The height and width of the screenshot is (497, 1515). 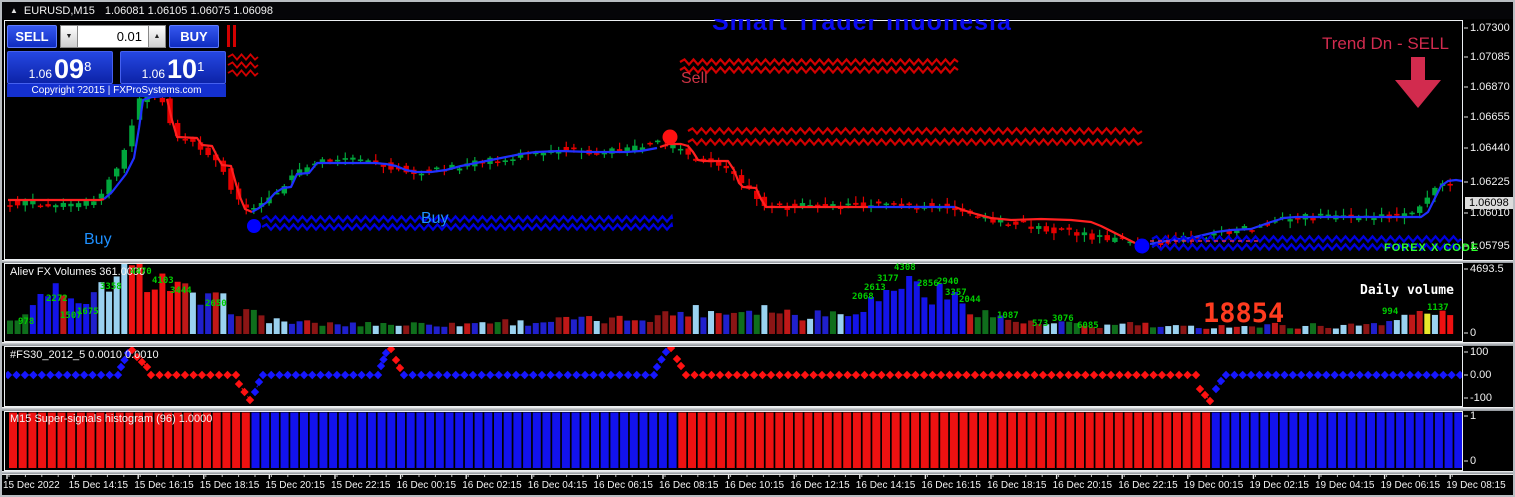 I want to click on time-label: 15 Dec 20:15, so click(x=295, y=485).